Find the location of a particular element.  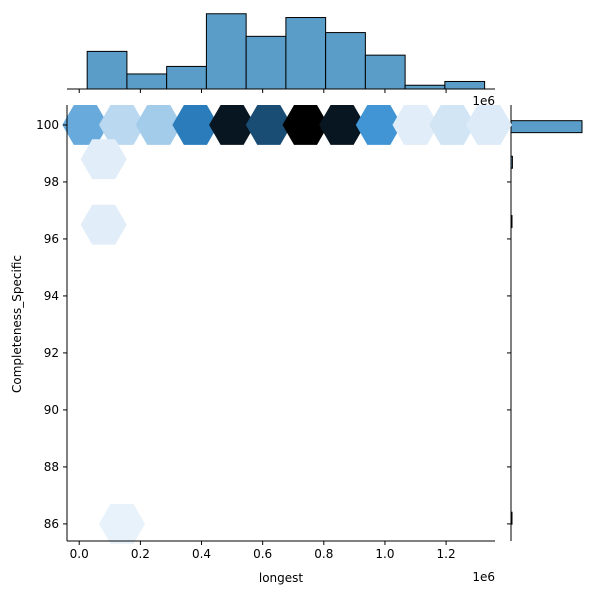

y-axis-label: Completeness_Specific is located at coordinates (17, 324).